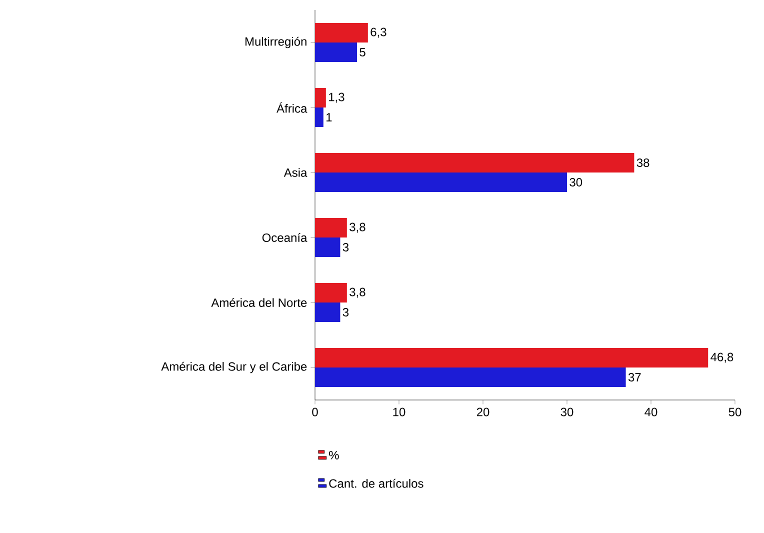  What do you see at coordinates (735, 412) in the screenshot?
I see `x-tick-label: 50` at bounding box center [735, 412].